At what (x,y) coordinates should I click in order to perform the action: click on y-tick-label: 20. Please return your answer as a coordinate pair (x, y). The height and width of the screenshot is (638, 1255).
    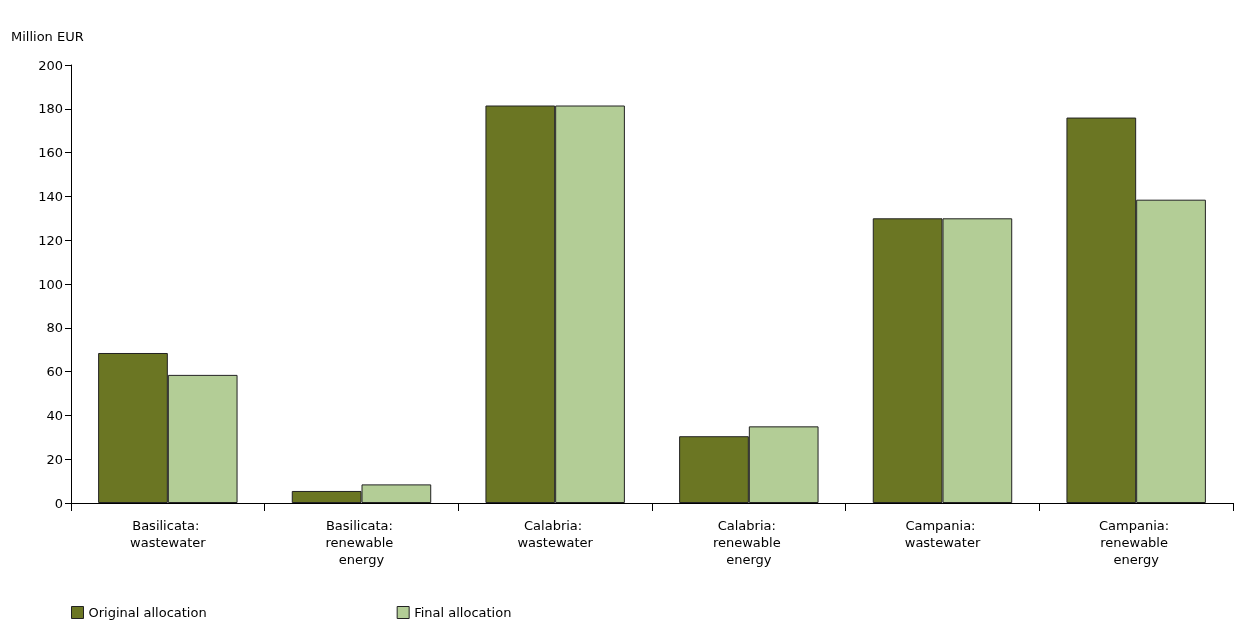
    Looking at the image, I should click on (54, 459).